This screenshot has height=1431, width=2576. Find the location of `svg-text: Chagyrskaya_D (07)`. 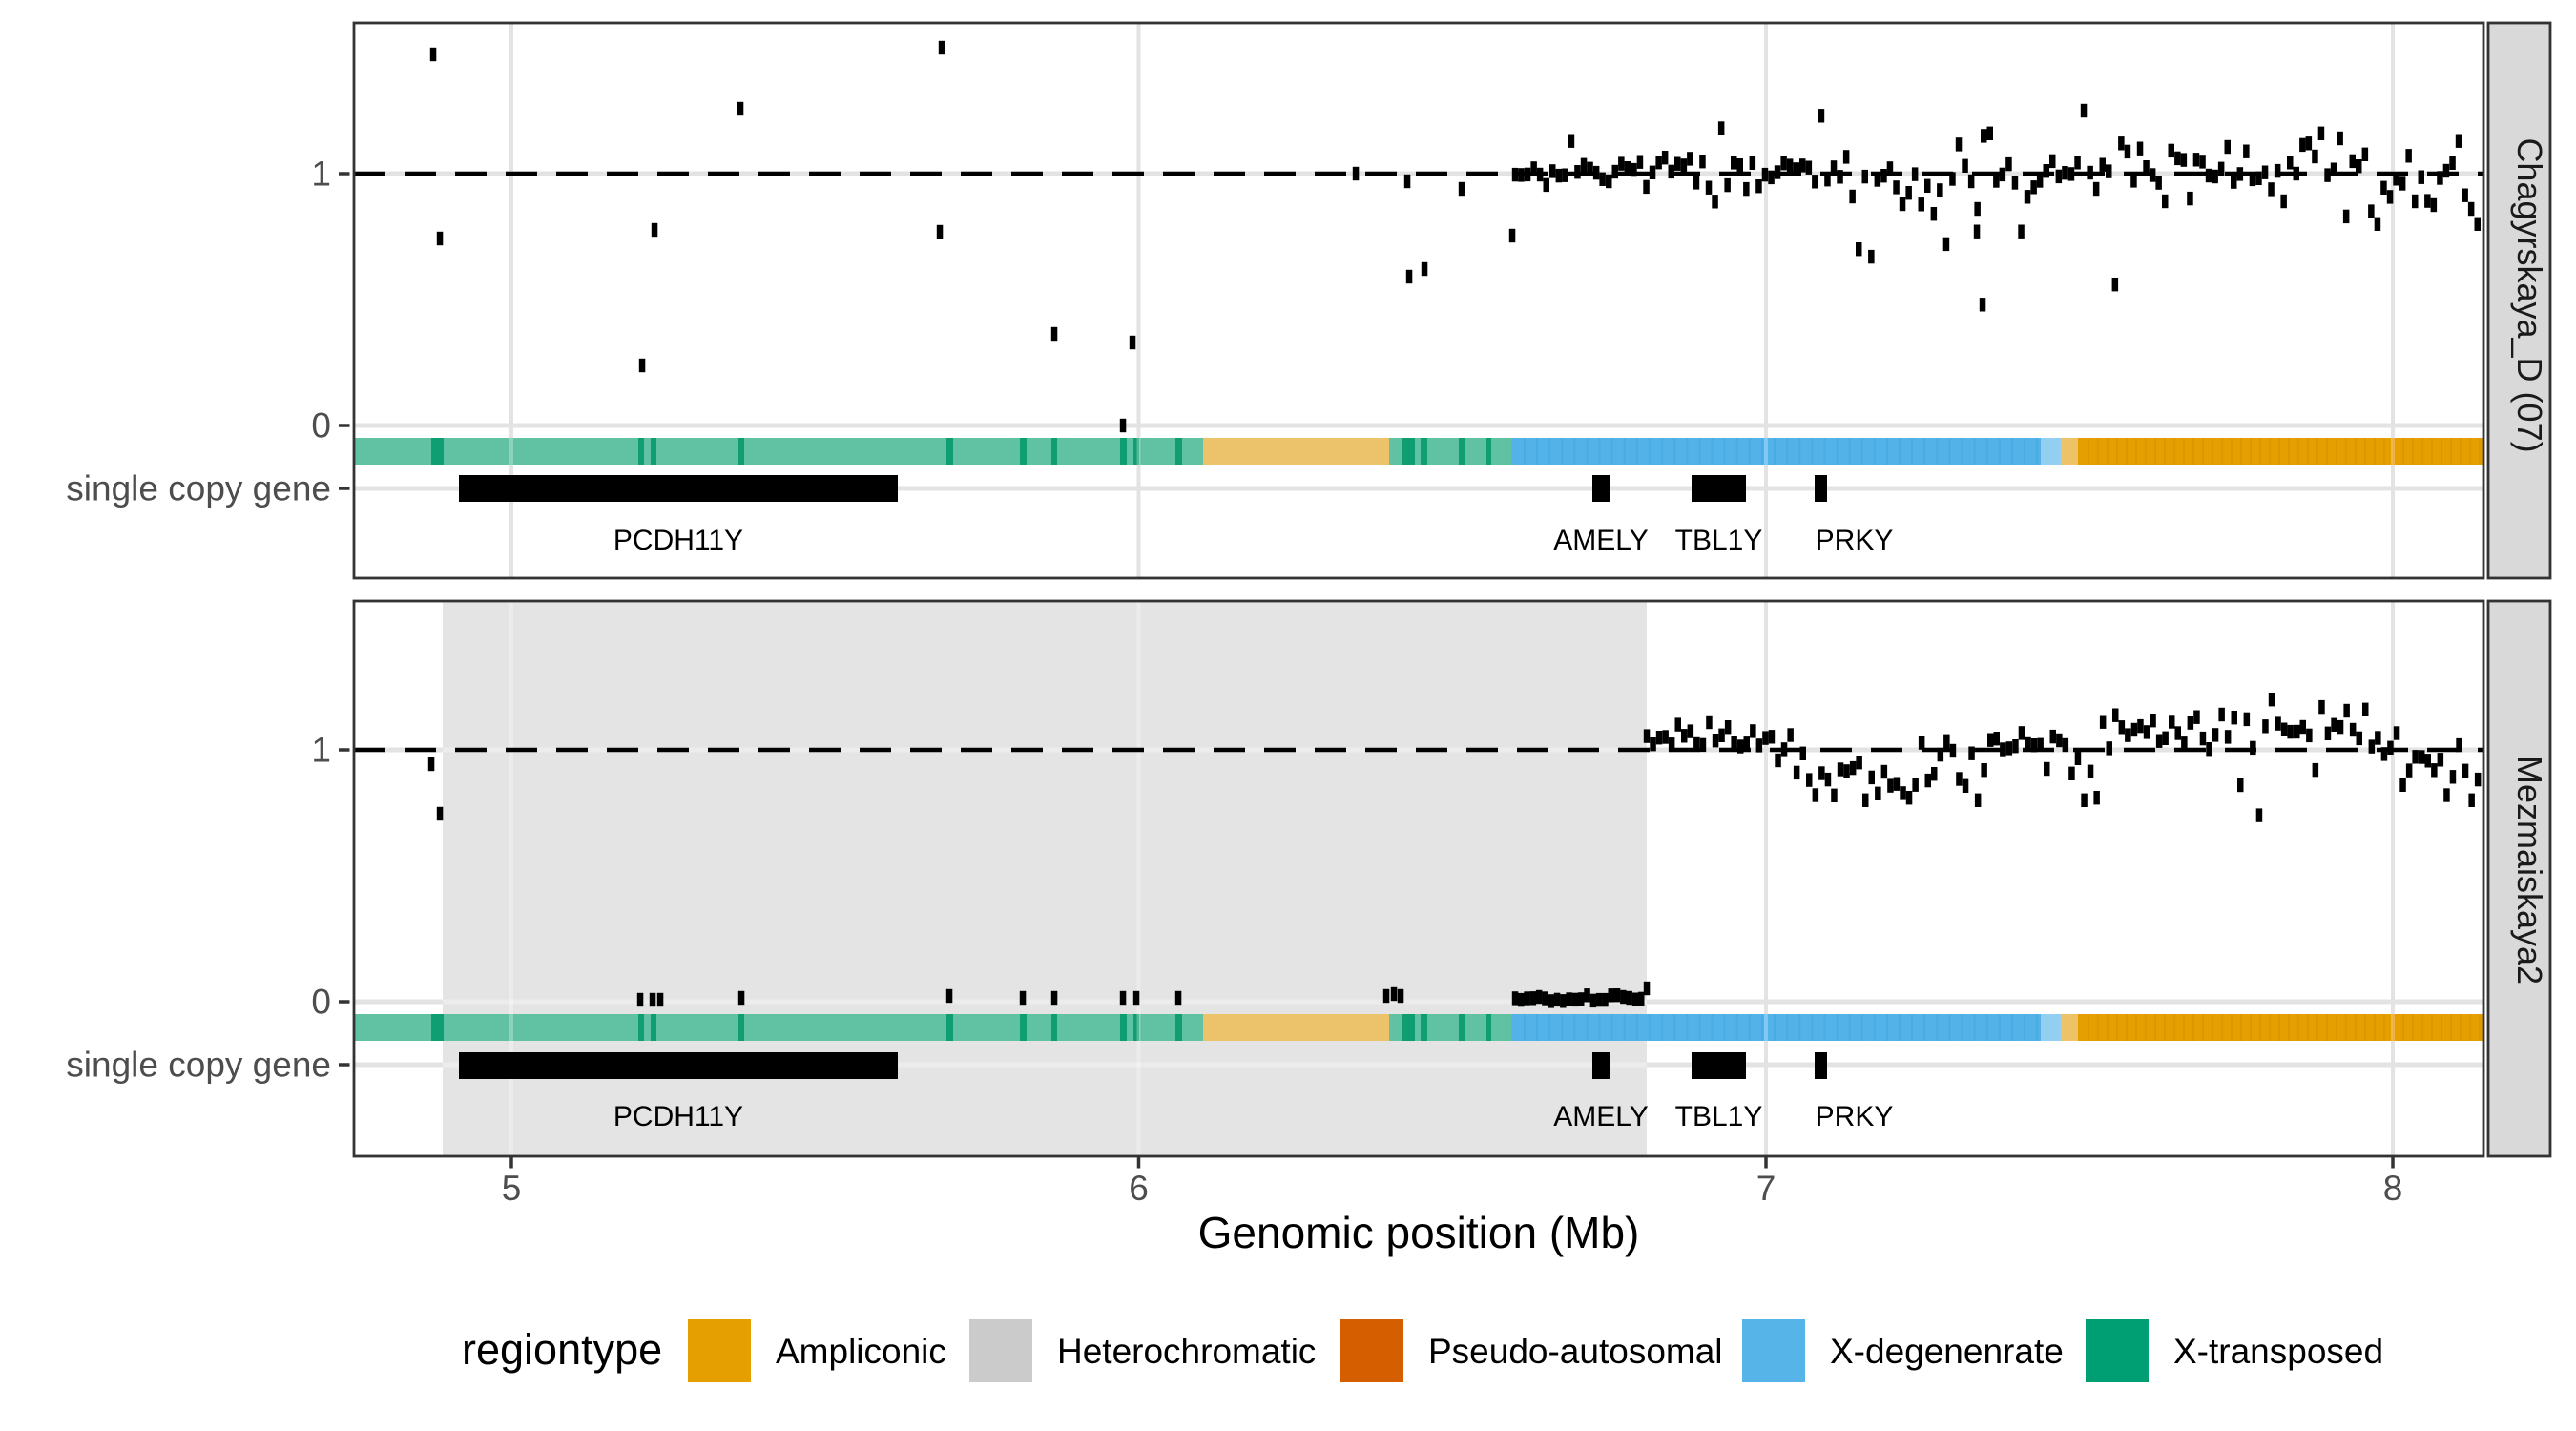

svg-text: Chagyrskaya_D (07) is located at coordinates (2529, 294).